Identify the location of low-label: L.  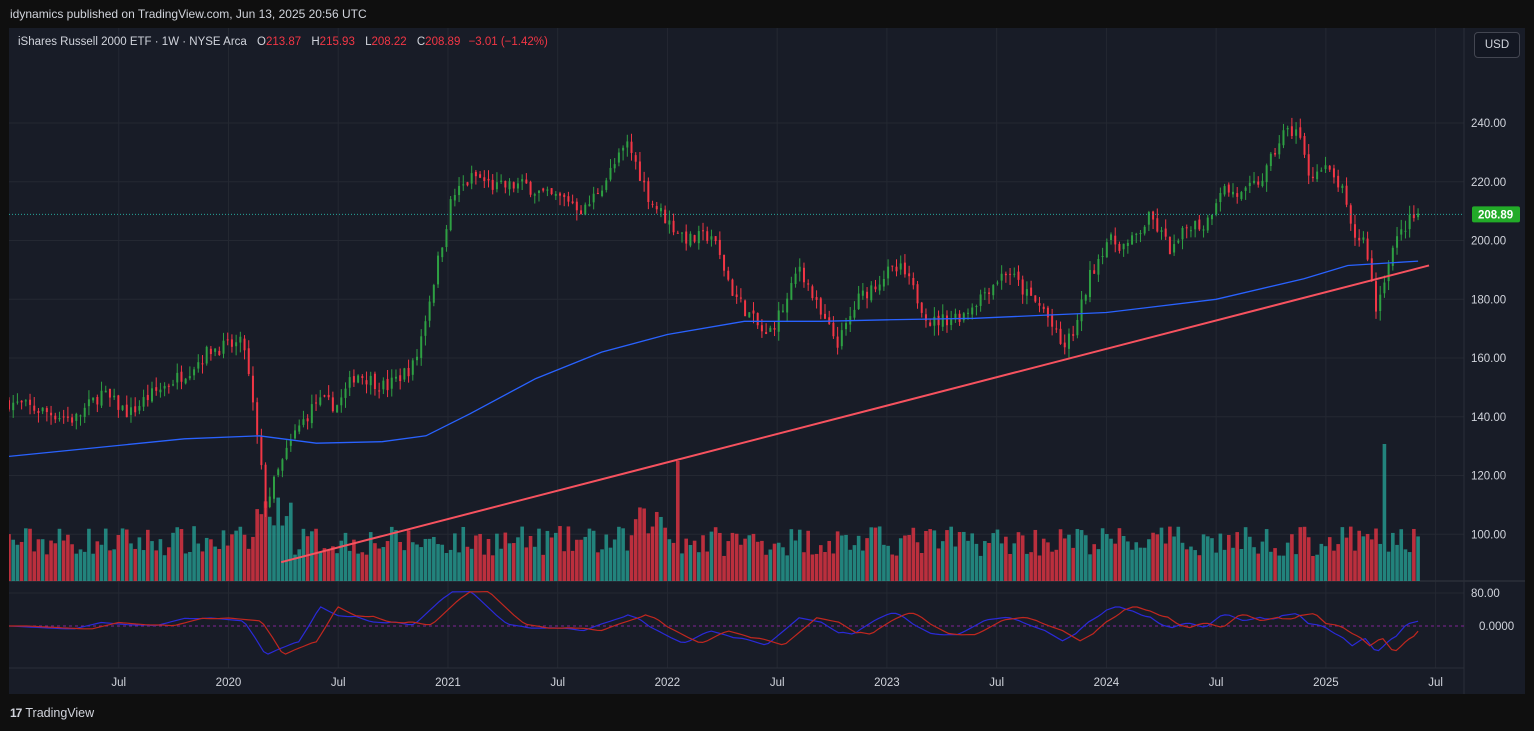
(368, 42).